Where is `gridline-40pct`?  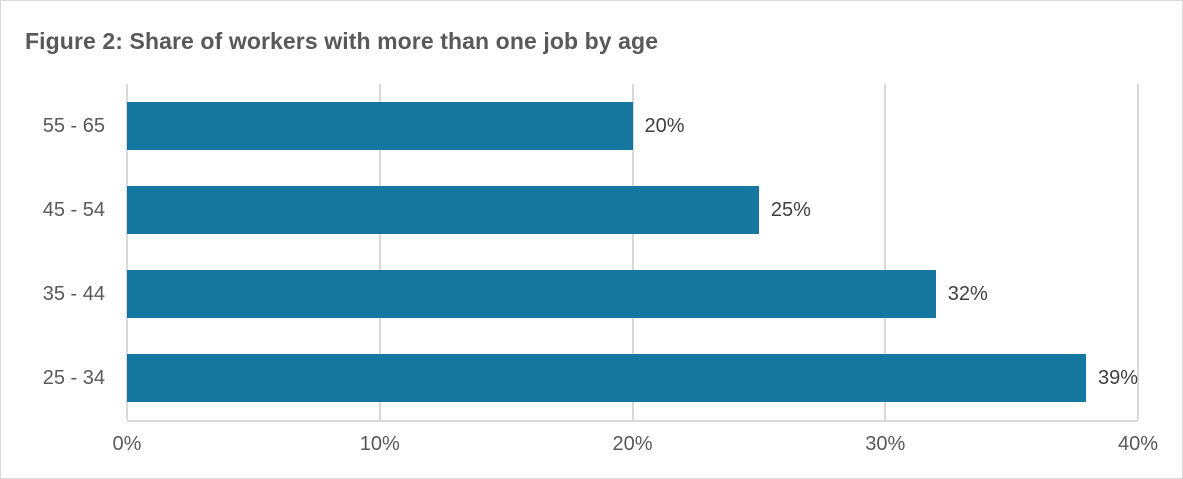
gridline-40pct is located at coordinates (1138, 252).